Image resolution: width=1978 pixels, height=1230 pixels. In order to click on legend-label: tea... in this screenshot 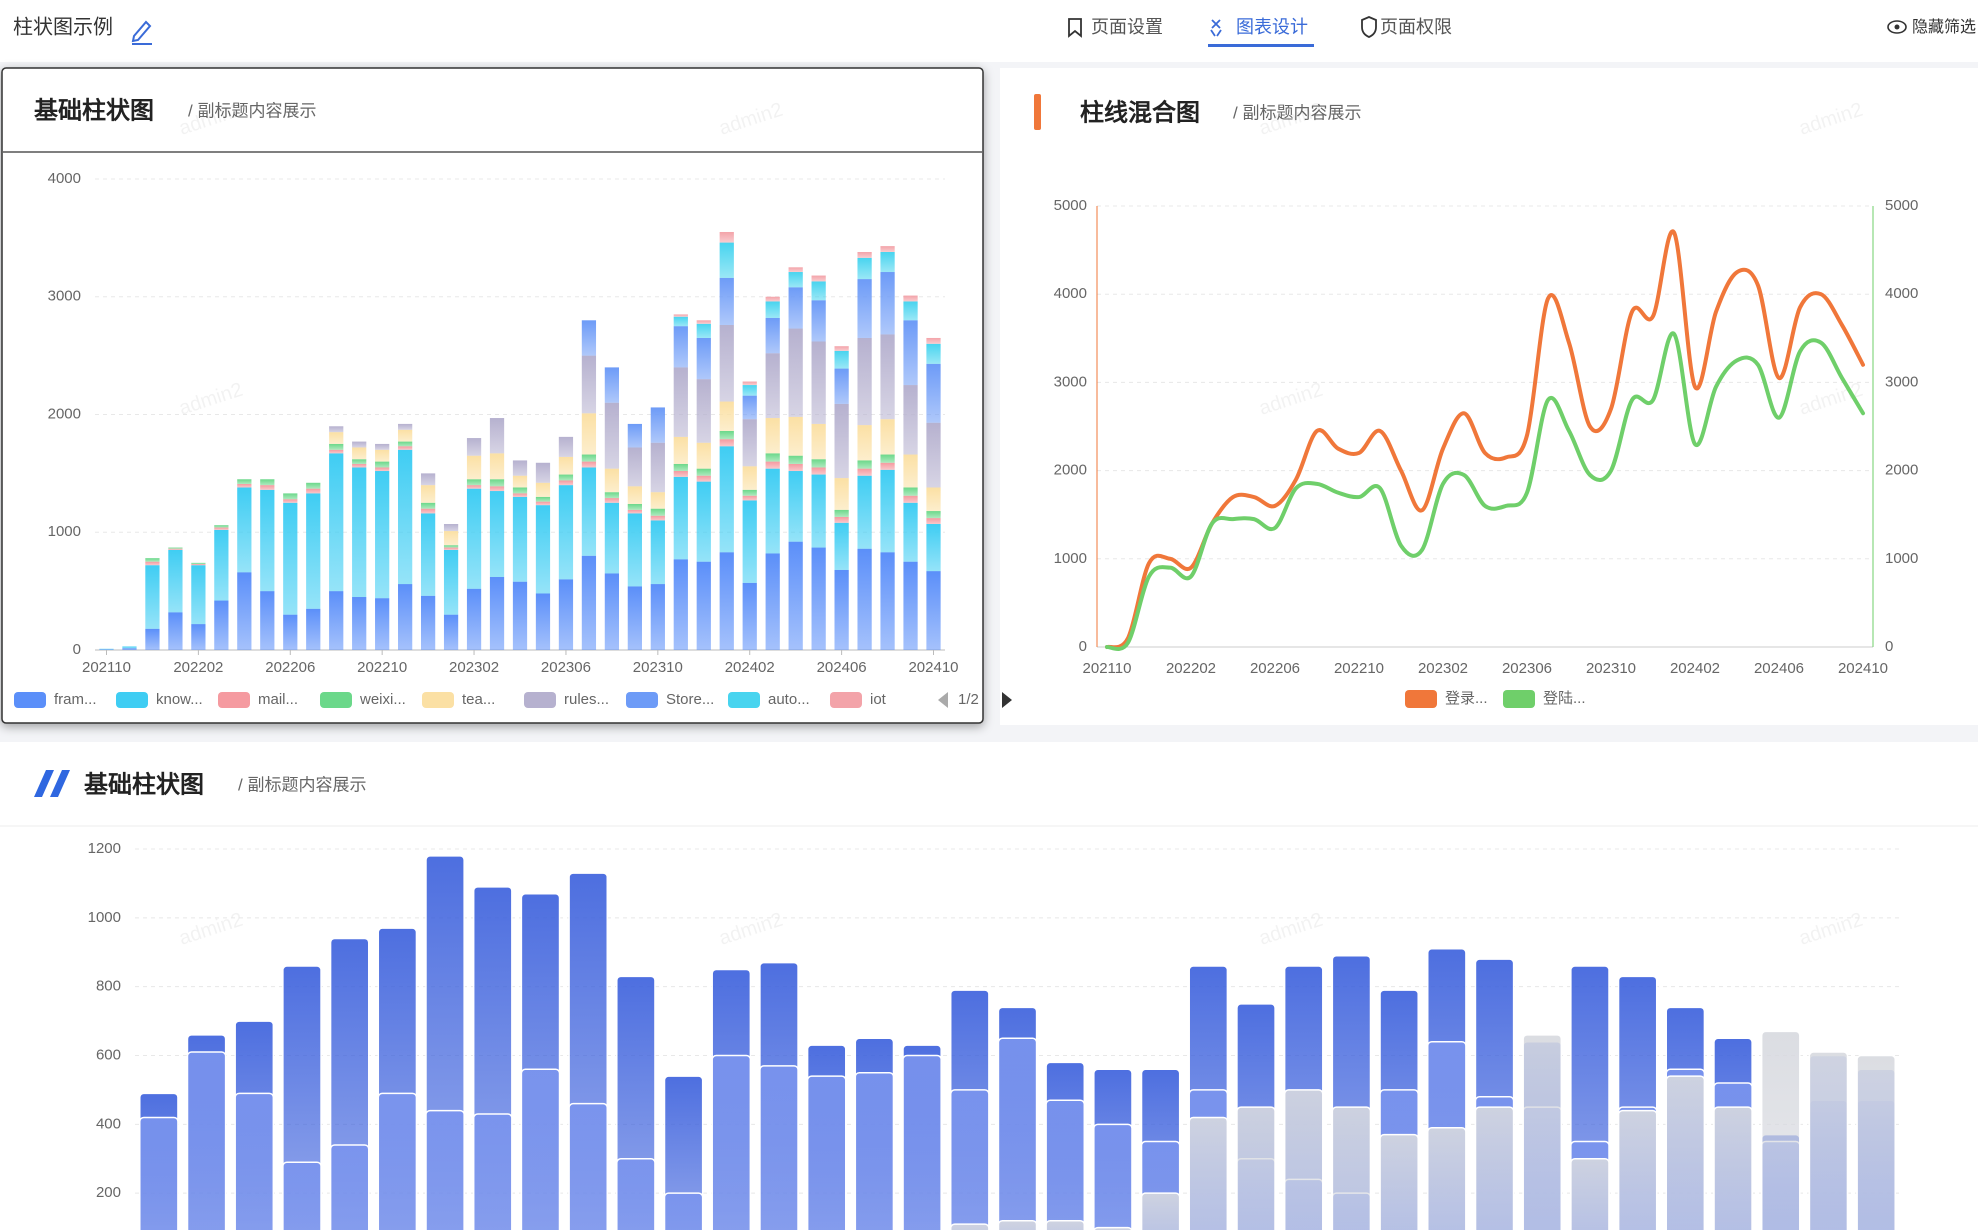, I will do `click(478, 699)`.